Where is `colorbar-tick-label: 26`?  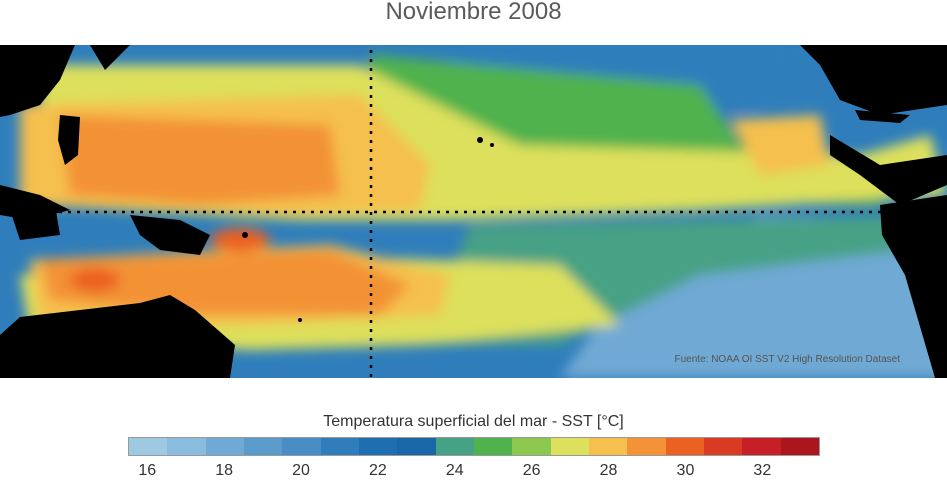
colorbar-tick-label: 26 is located at coordinates (531, 470).